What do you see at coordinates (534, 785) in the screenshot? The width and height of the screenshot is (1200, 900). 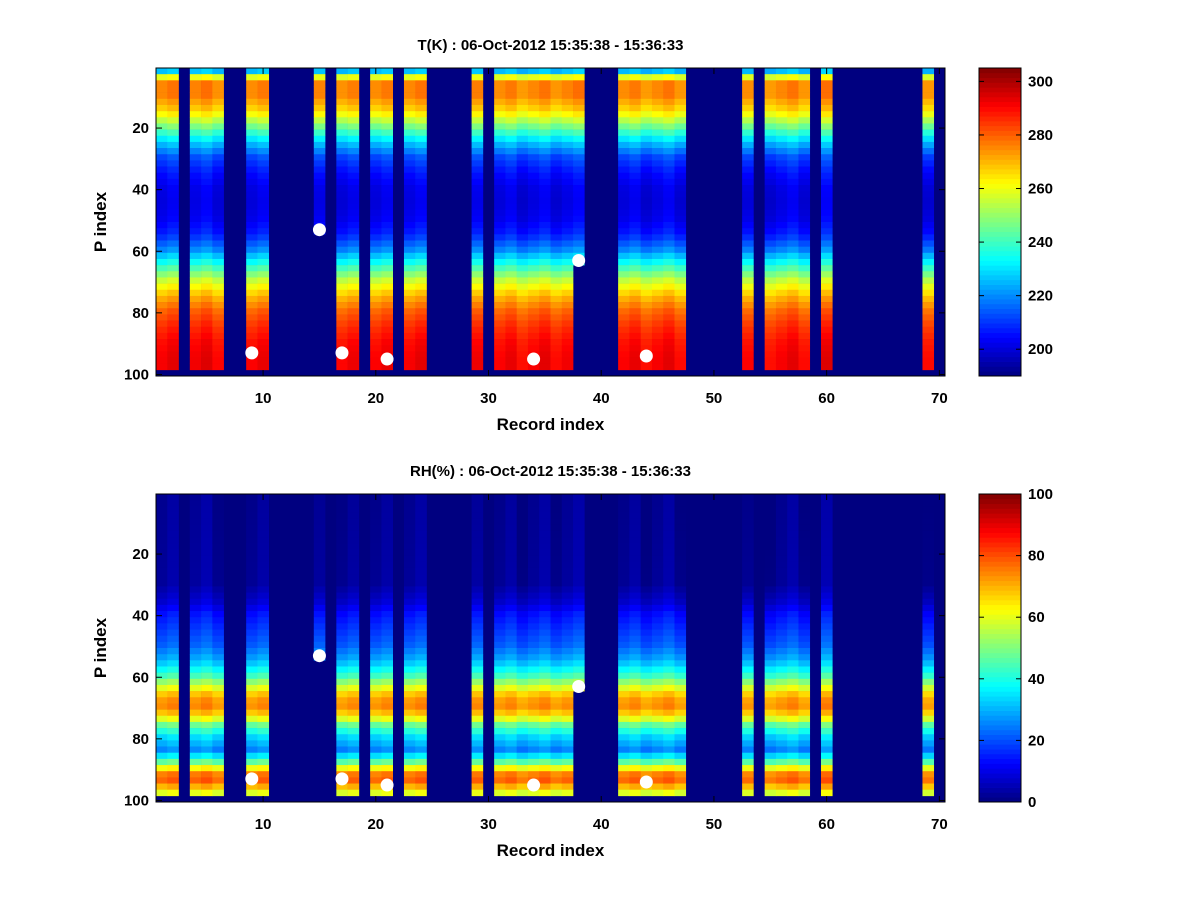 I see `marker-point` at bounding box center [534, 785].